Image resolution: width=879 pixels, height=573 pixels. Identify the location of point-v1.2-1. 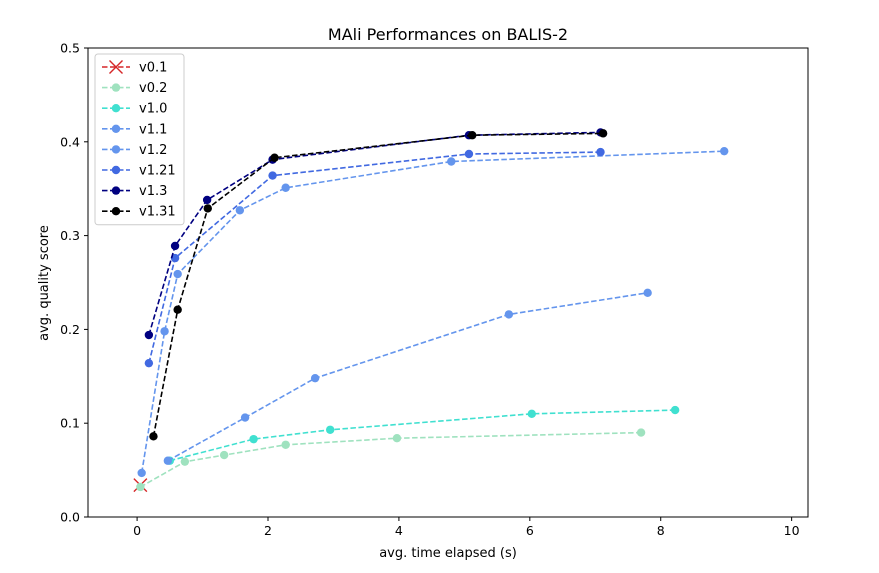
(164, 331).